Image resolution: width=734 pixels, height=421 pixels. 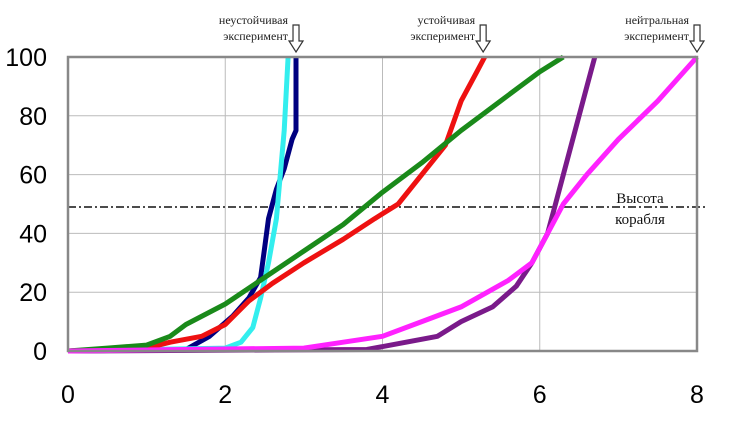 What do you see at coordinates (387, 209) in the screenshot?
I see `reference-line-group: Высота корабля` at bounding box center [387, 209].